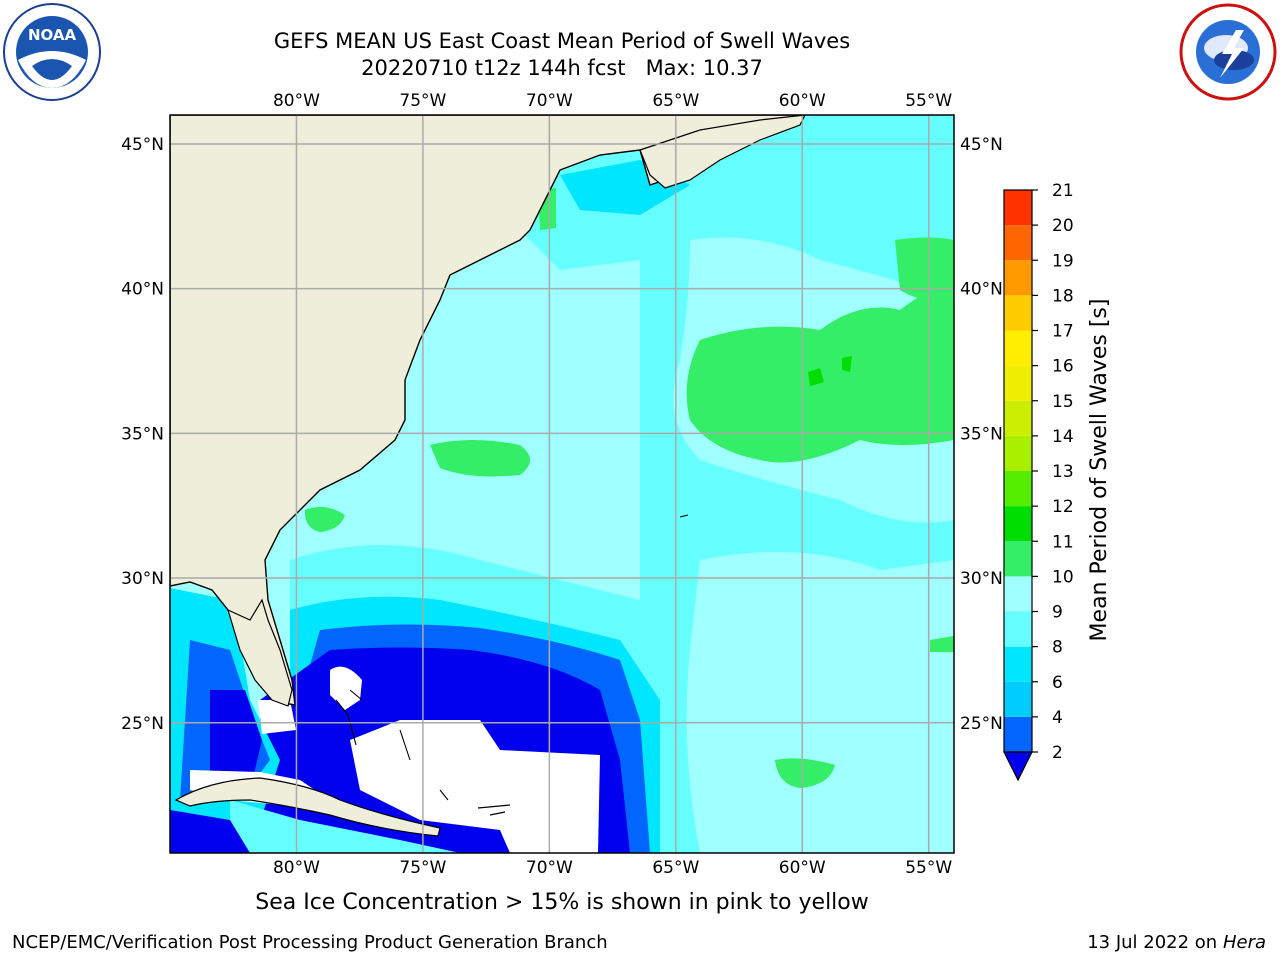  What do you see at coordinates (1018, 766) in the screenshot?
I see `colorbar-under-arrow` at bounding box center [1018, 766].